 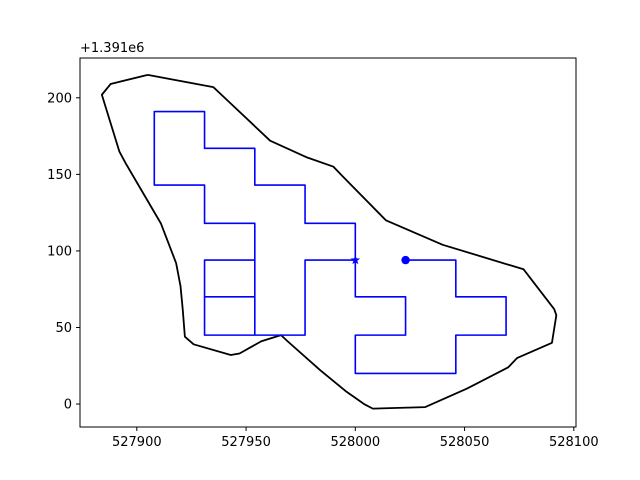 I want to click on x-tick-label: 527950, so click(x=246, y=442).